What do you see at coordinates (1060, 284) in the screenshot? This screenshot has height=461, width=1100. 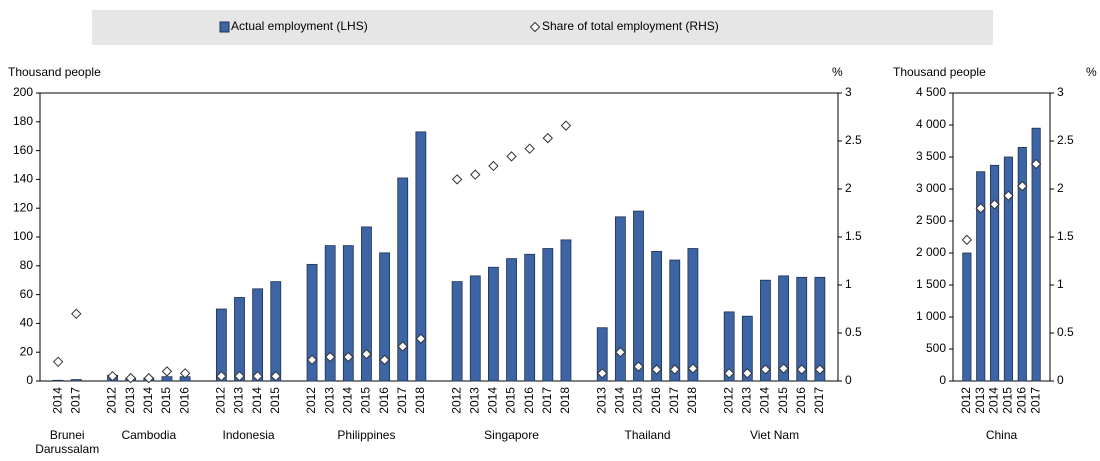 I see `y2-tick-label: 1` at bounding box center [1060, 284].